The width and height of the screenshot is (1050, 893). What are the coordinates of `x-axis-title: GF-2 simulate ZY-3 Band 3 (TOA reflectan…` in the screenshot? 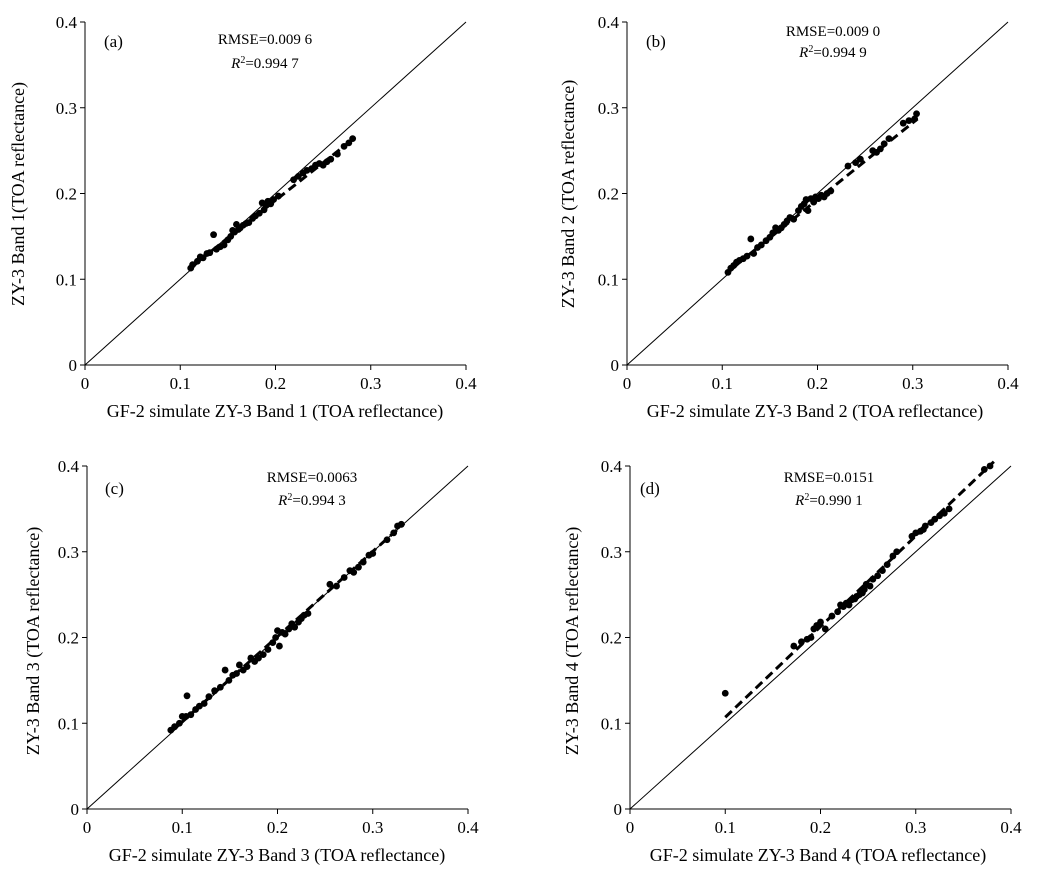 It's located at (277, 855).